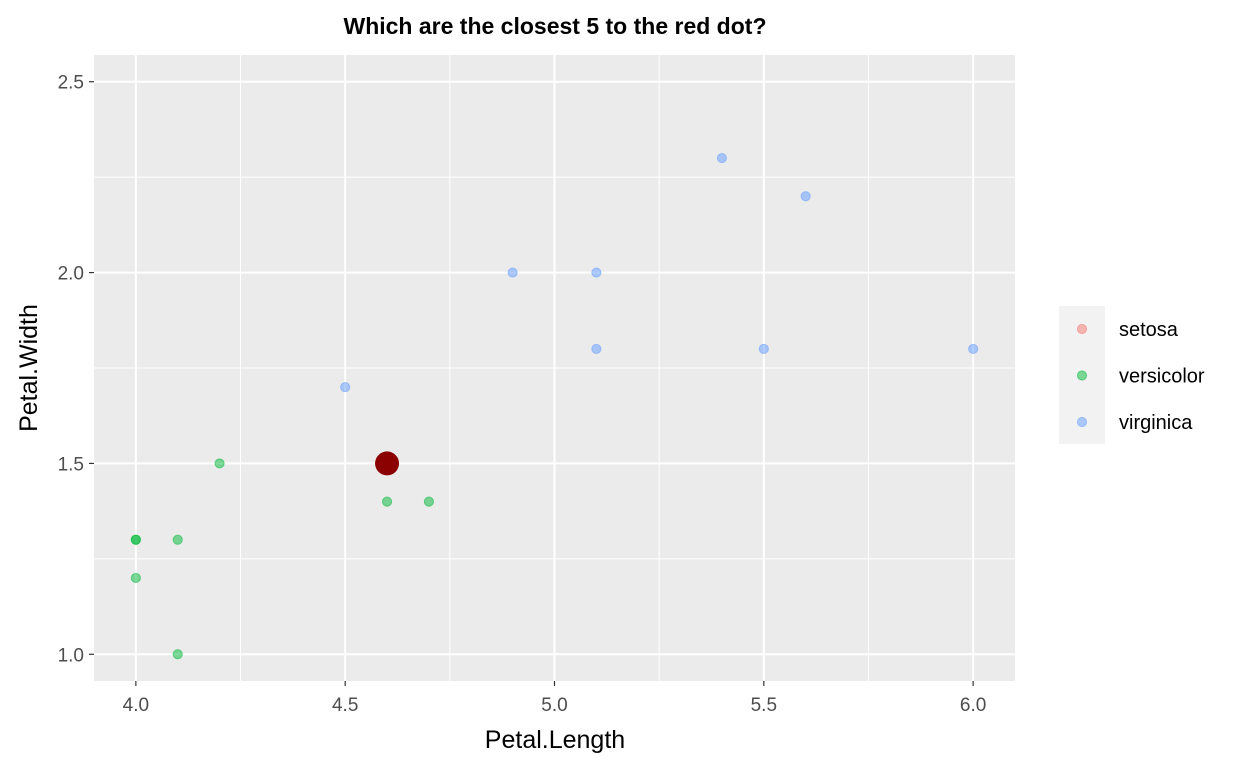 This screenshot has height=768, width=1248. What do you see at coordinates (554, 705) in the screenshot?
I see `x-tick-label: 5.0` at bounding box center [554, 705].